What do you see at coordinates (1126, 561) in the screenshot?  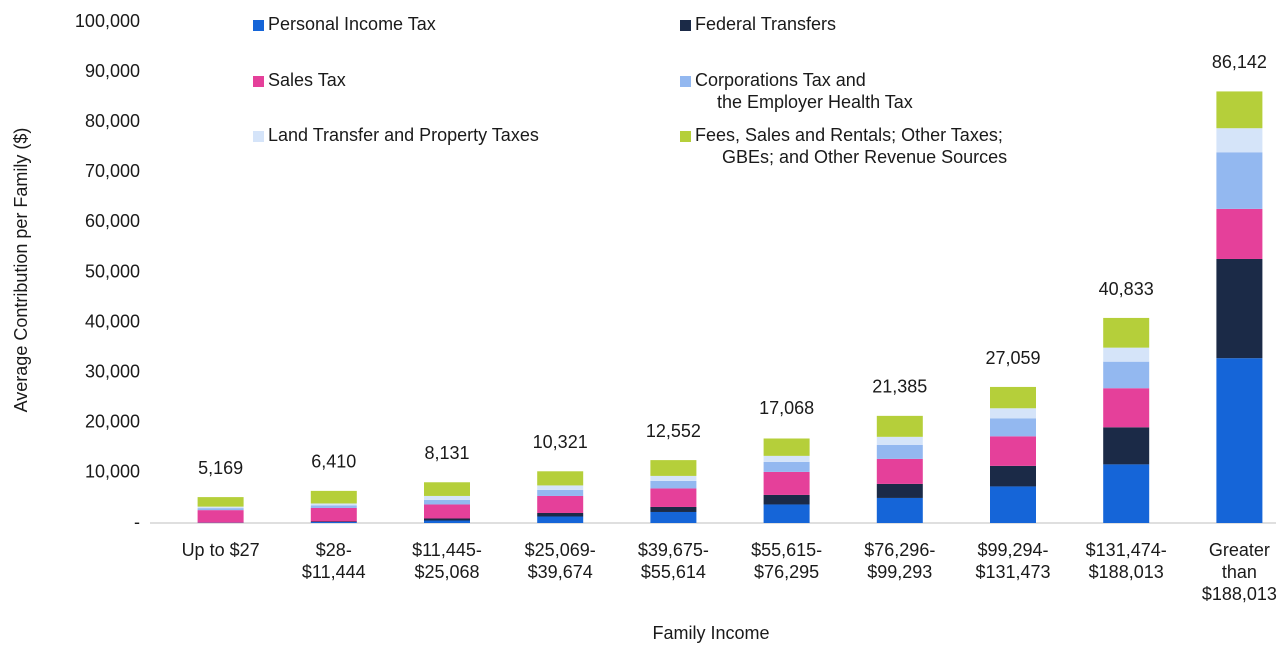 I see `x-tick-label: $131,474-$188,013` at bounding box center [1126, 561].